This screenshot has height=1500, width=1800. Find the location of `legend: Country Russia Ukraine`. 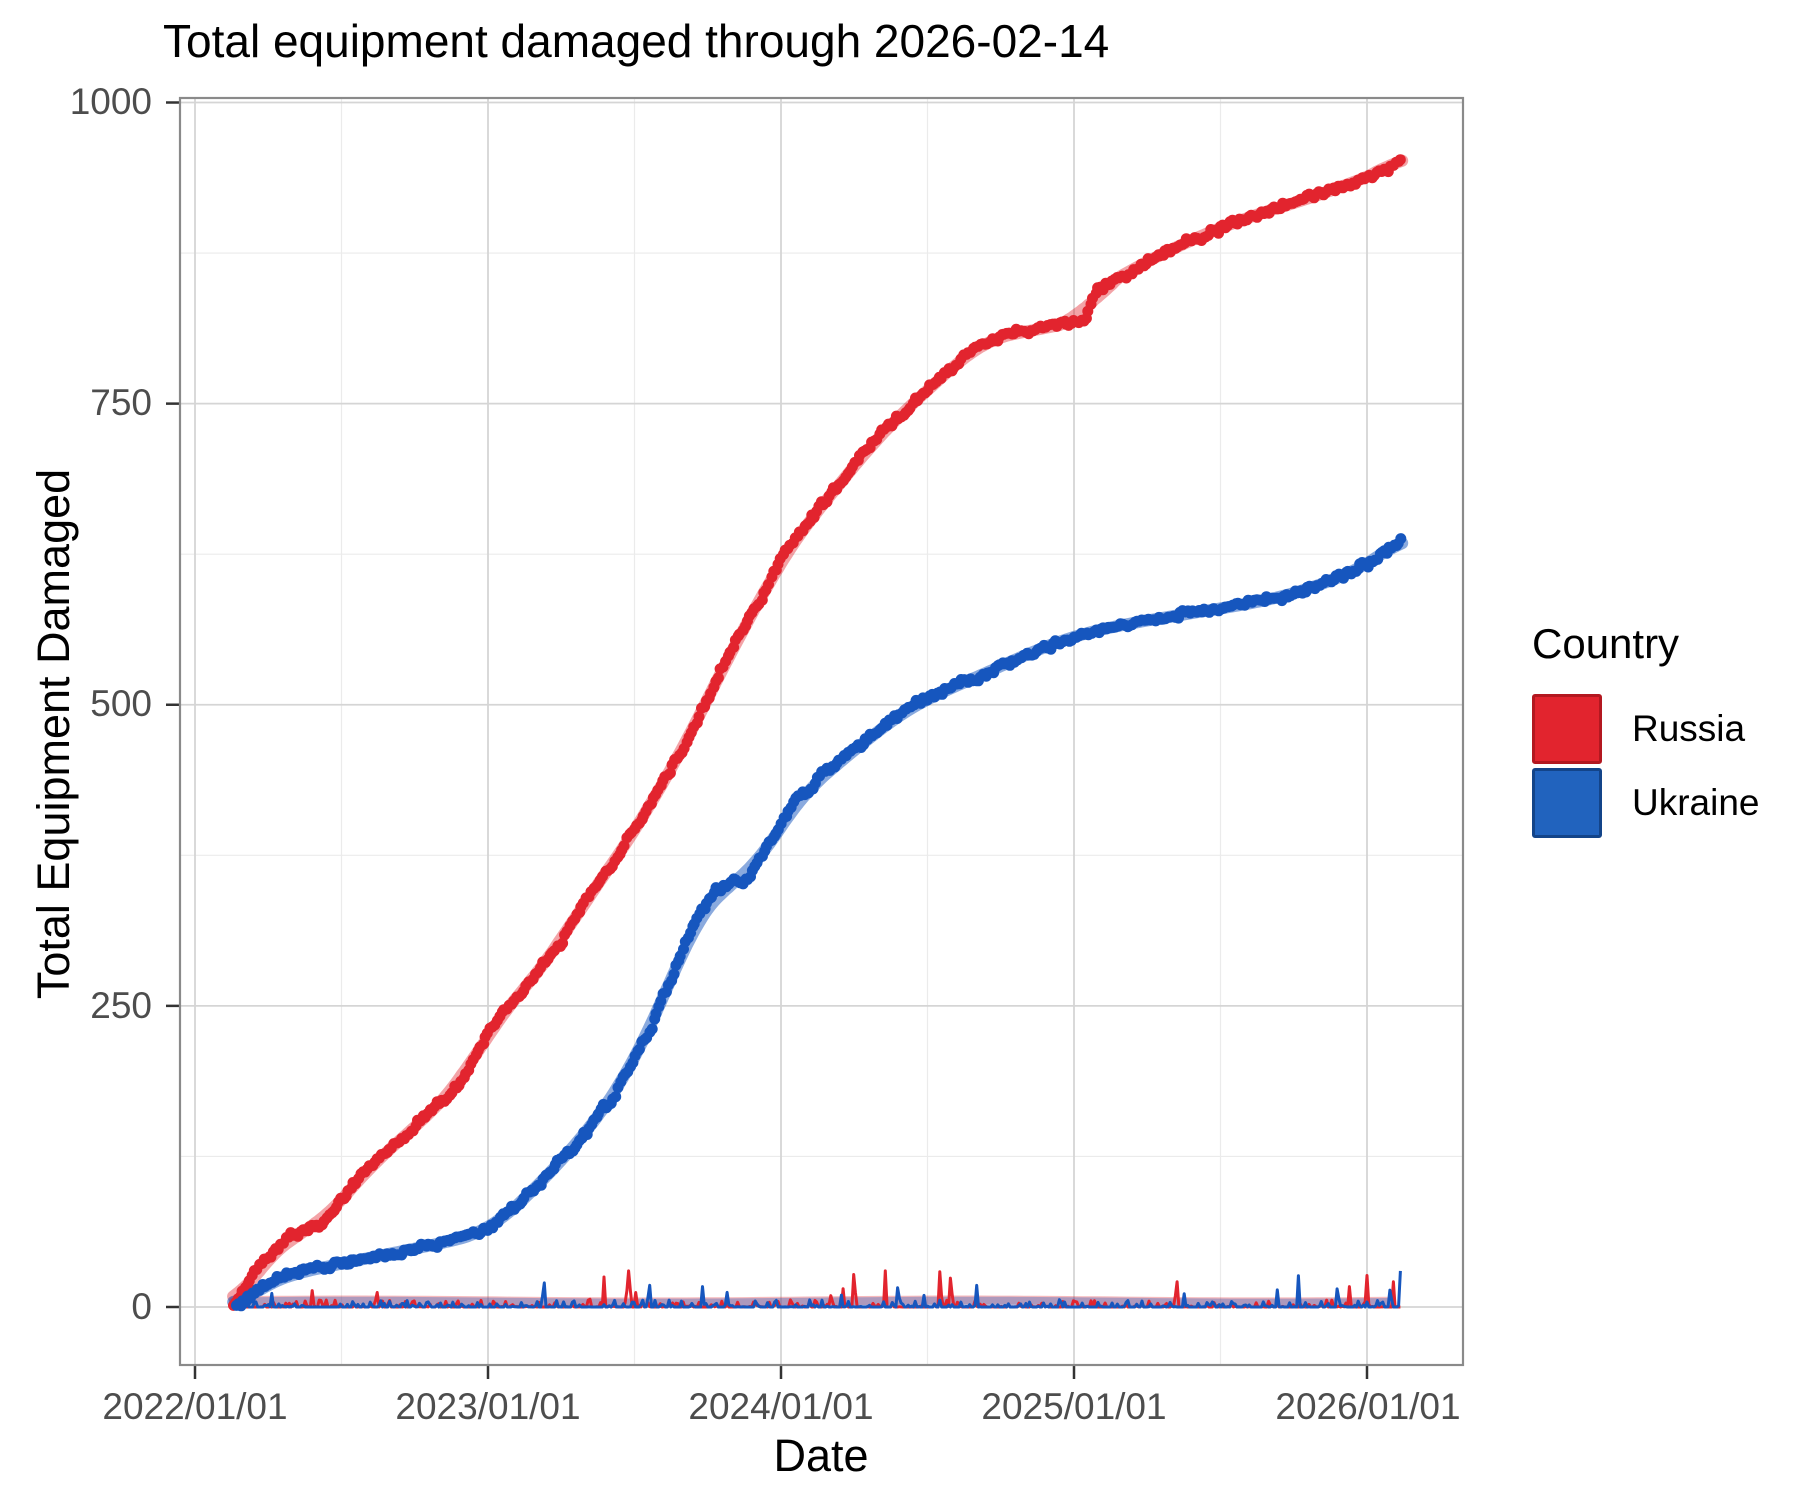

legend: Country Russia Ukraine is located at coordinates (1646, 731).